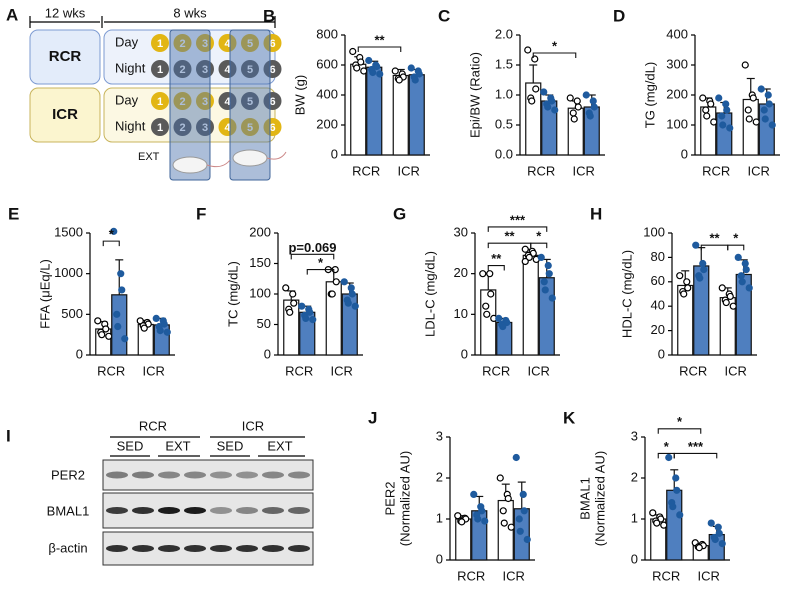 Image resolution: width=791 pixels, height=593 pixels. Describe the element at coordinates (272, 70) in the screenshot. I see `schedule-number: 6` at that location.